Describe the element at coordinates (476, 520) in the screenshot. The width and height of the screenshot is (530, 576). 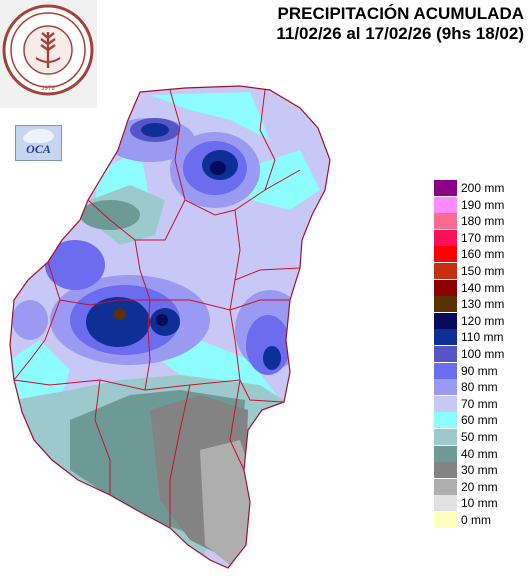
I see `legend-label: 0 mm` at that location.